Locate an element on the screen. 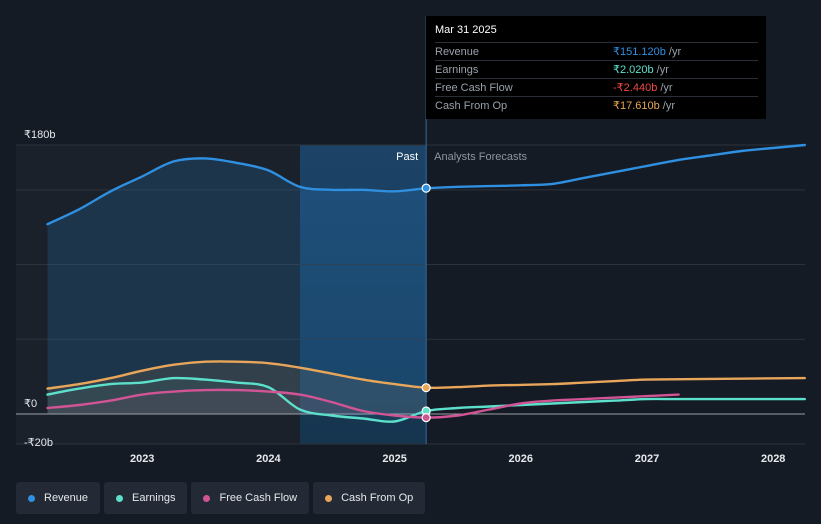 The height and width of the screenshot is (524, 821). legend-item-free-cash-flow: Free Cash Flow is located at coordinates (250, 498).